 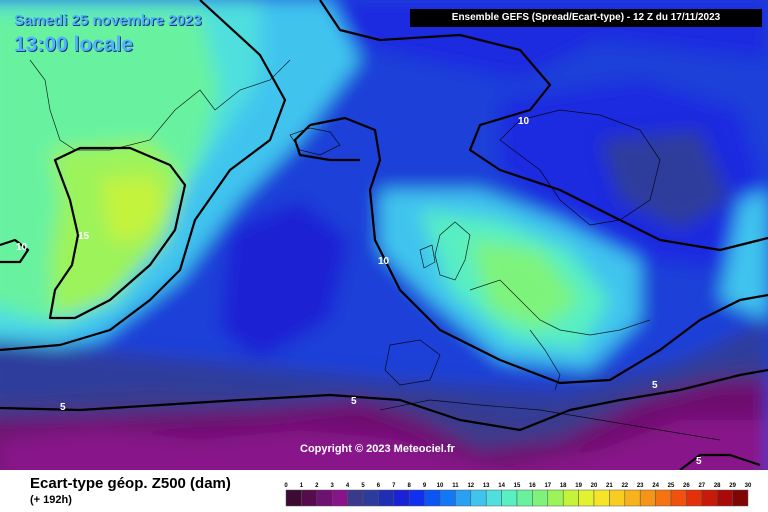 What do you see at coordinates (609, 486) in the screenshot?
I see `legend-tick-label: 21` at bounding box center [609, 486].